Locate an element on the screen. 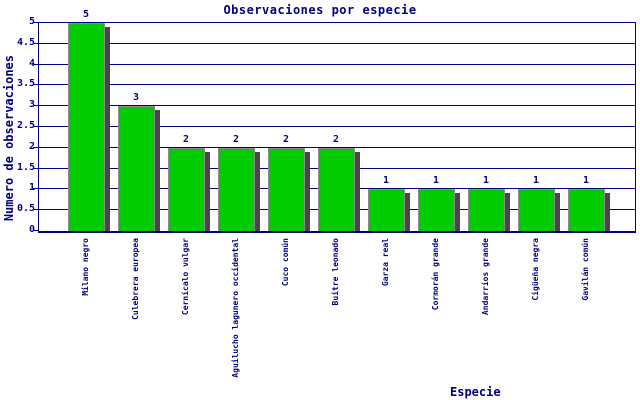 This screenshot has height=400, width=640. x-category-label: Culebrera europea is located at coordinates (135, 279).